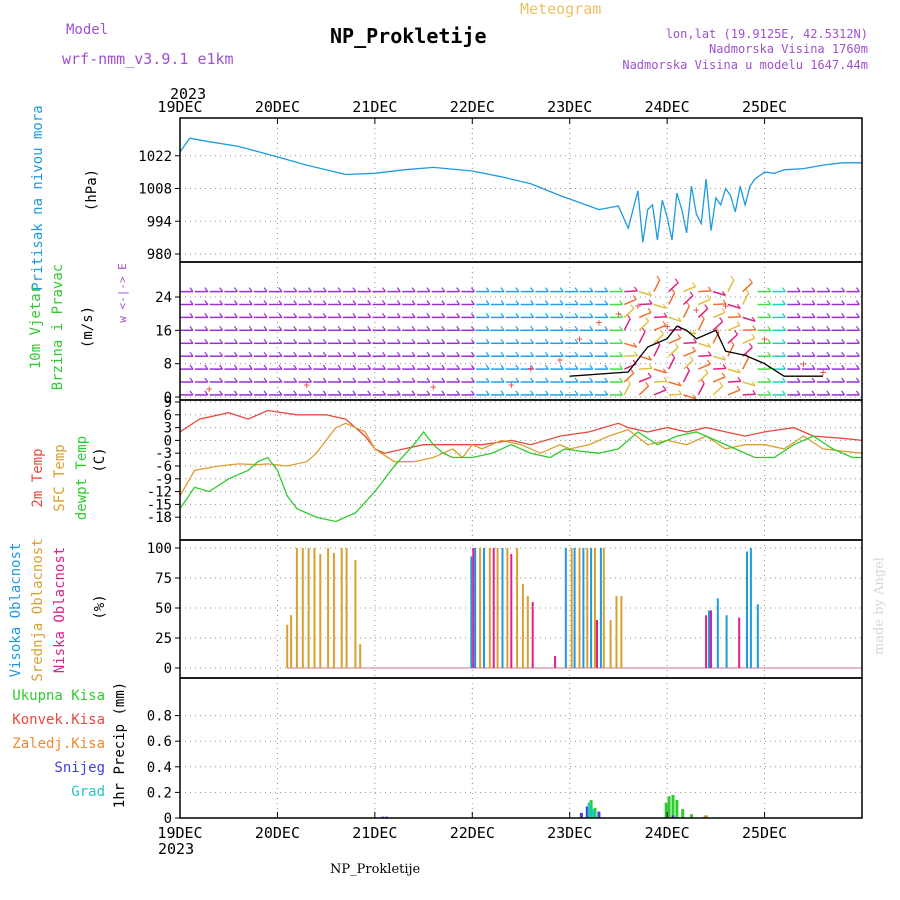 The width and height of the screenshot is (900, 900). What do you see at coordinates (408, 36) in the screenshot?
I see `station-title: NP_Prokletije` at bounding box center [408, 36].